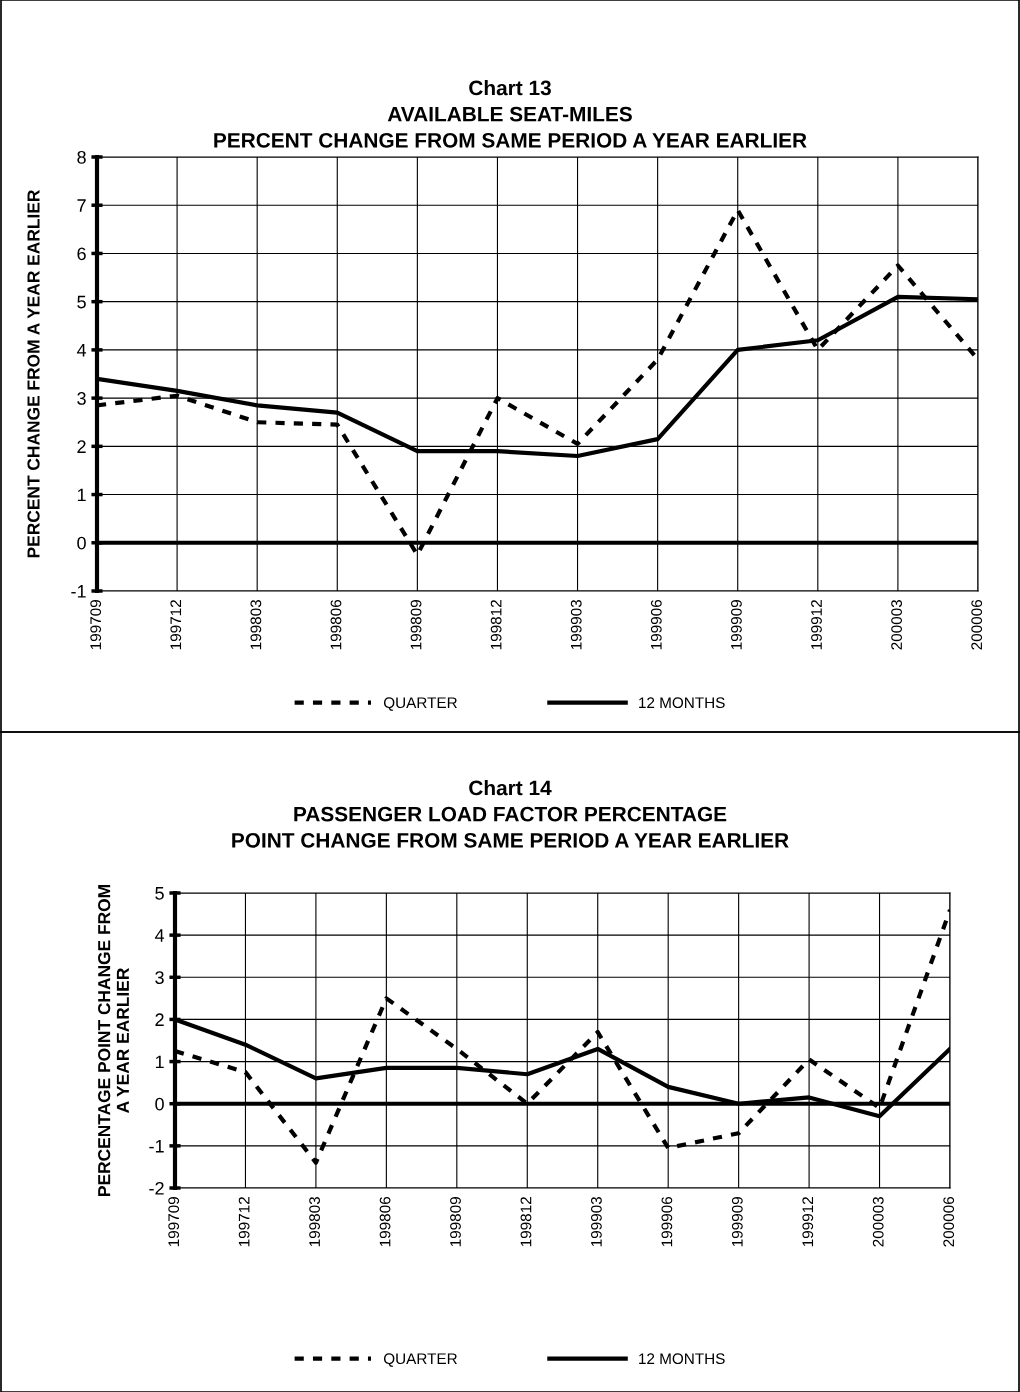 This screenshot has height=1392, width=1020. Describe the element at coordinates (33, 373) in the screenshot. I see `y-axis-title: PERCENT CHANGE FROM A YEAR EARLIER` at that location.